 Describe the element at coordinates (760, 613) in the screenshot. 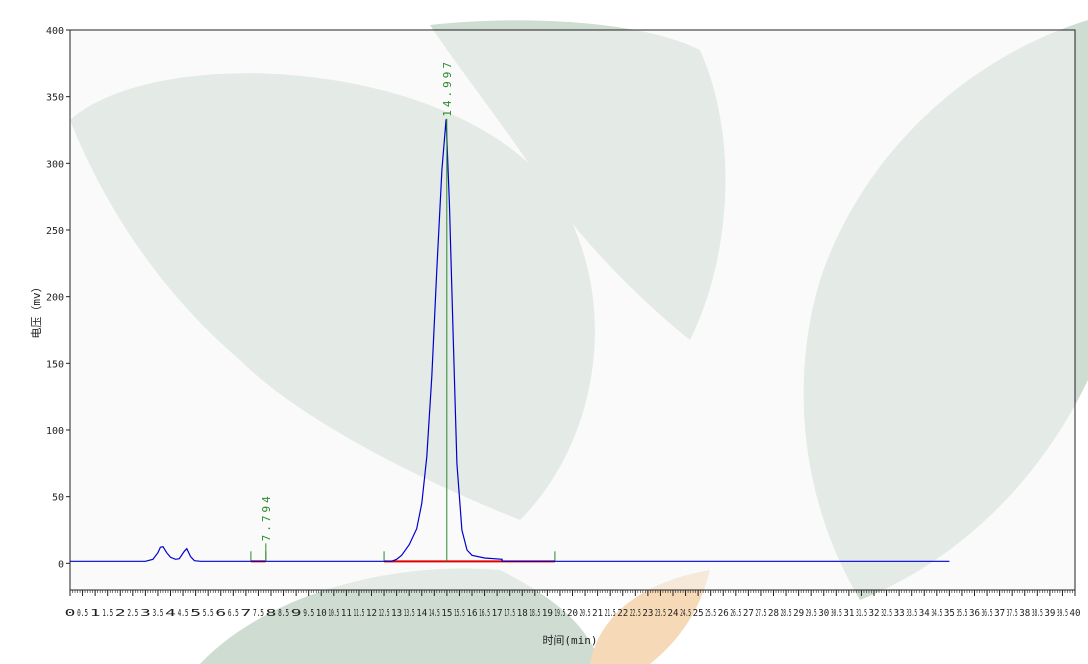

I see `x-tick-label: 27.5` at that location.